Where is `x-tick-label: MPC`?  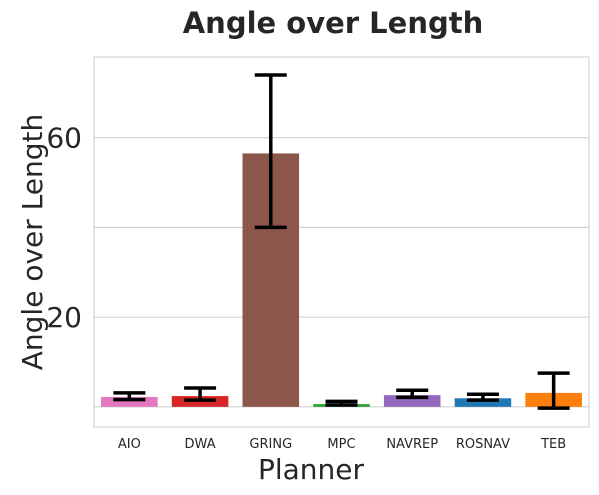
x-tick-label: MPC is located at coordinates (341, 444).